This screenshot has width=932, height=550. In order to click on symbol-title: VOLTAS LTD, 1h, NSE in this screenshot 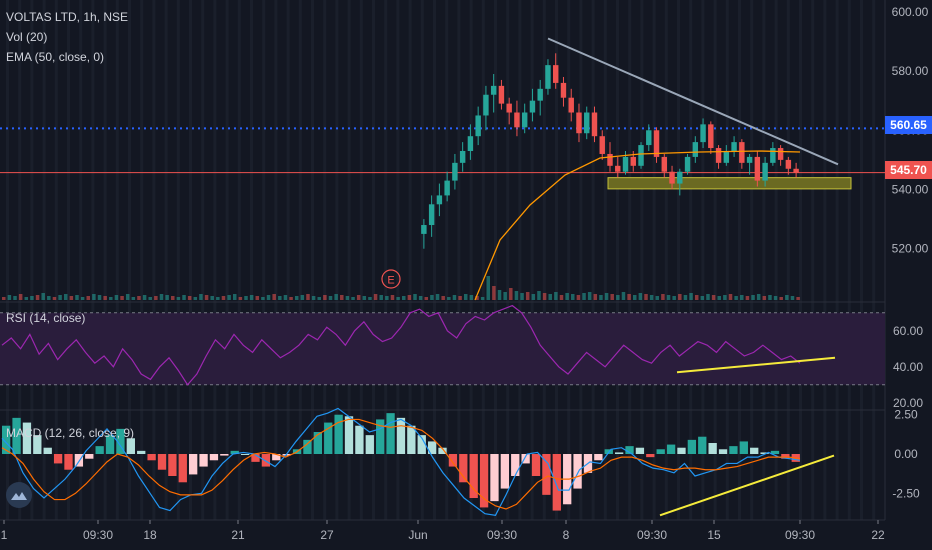, I will do `click(67, 17)`.